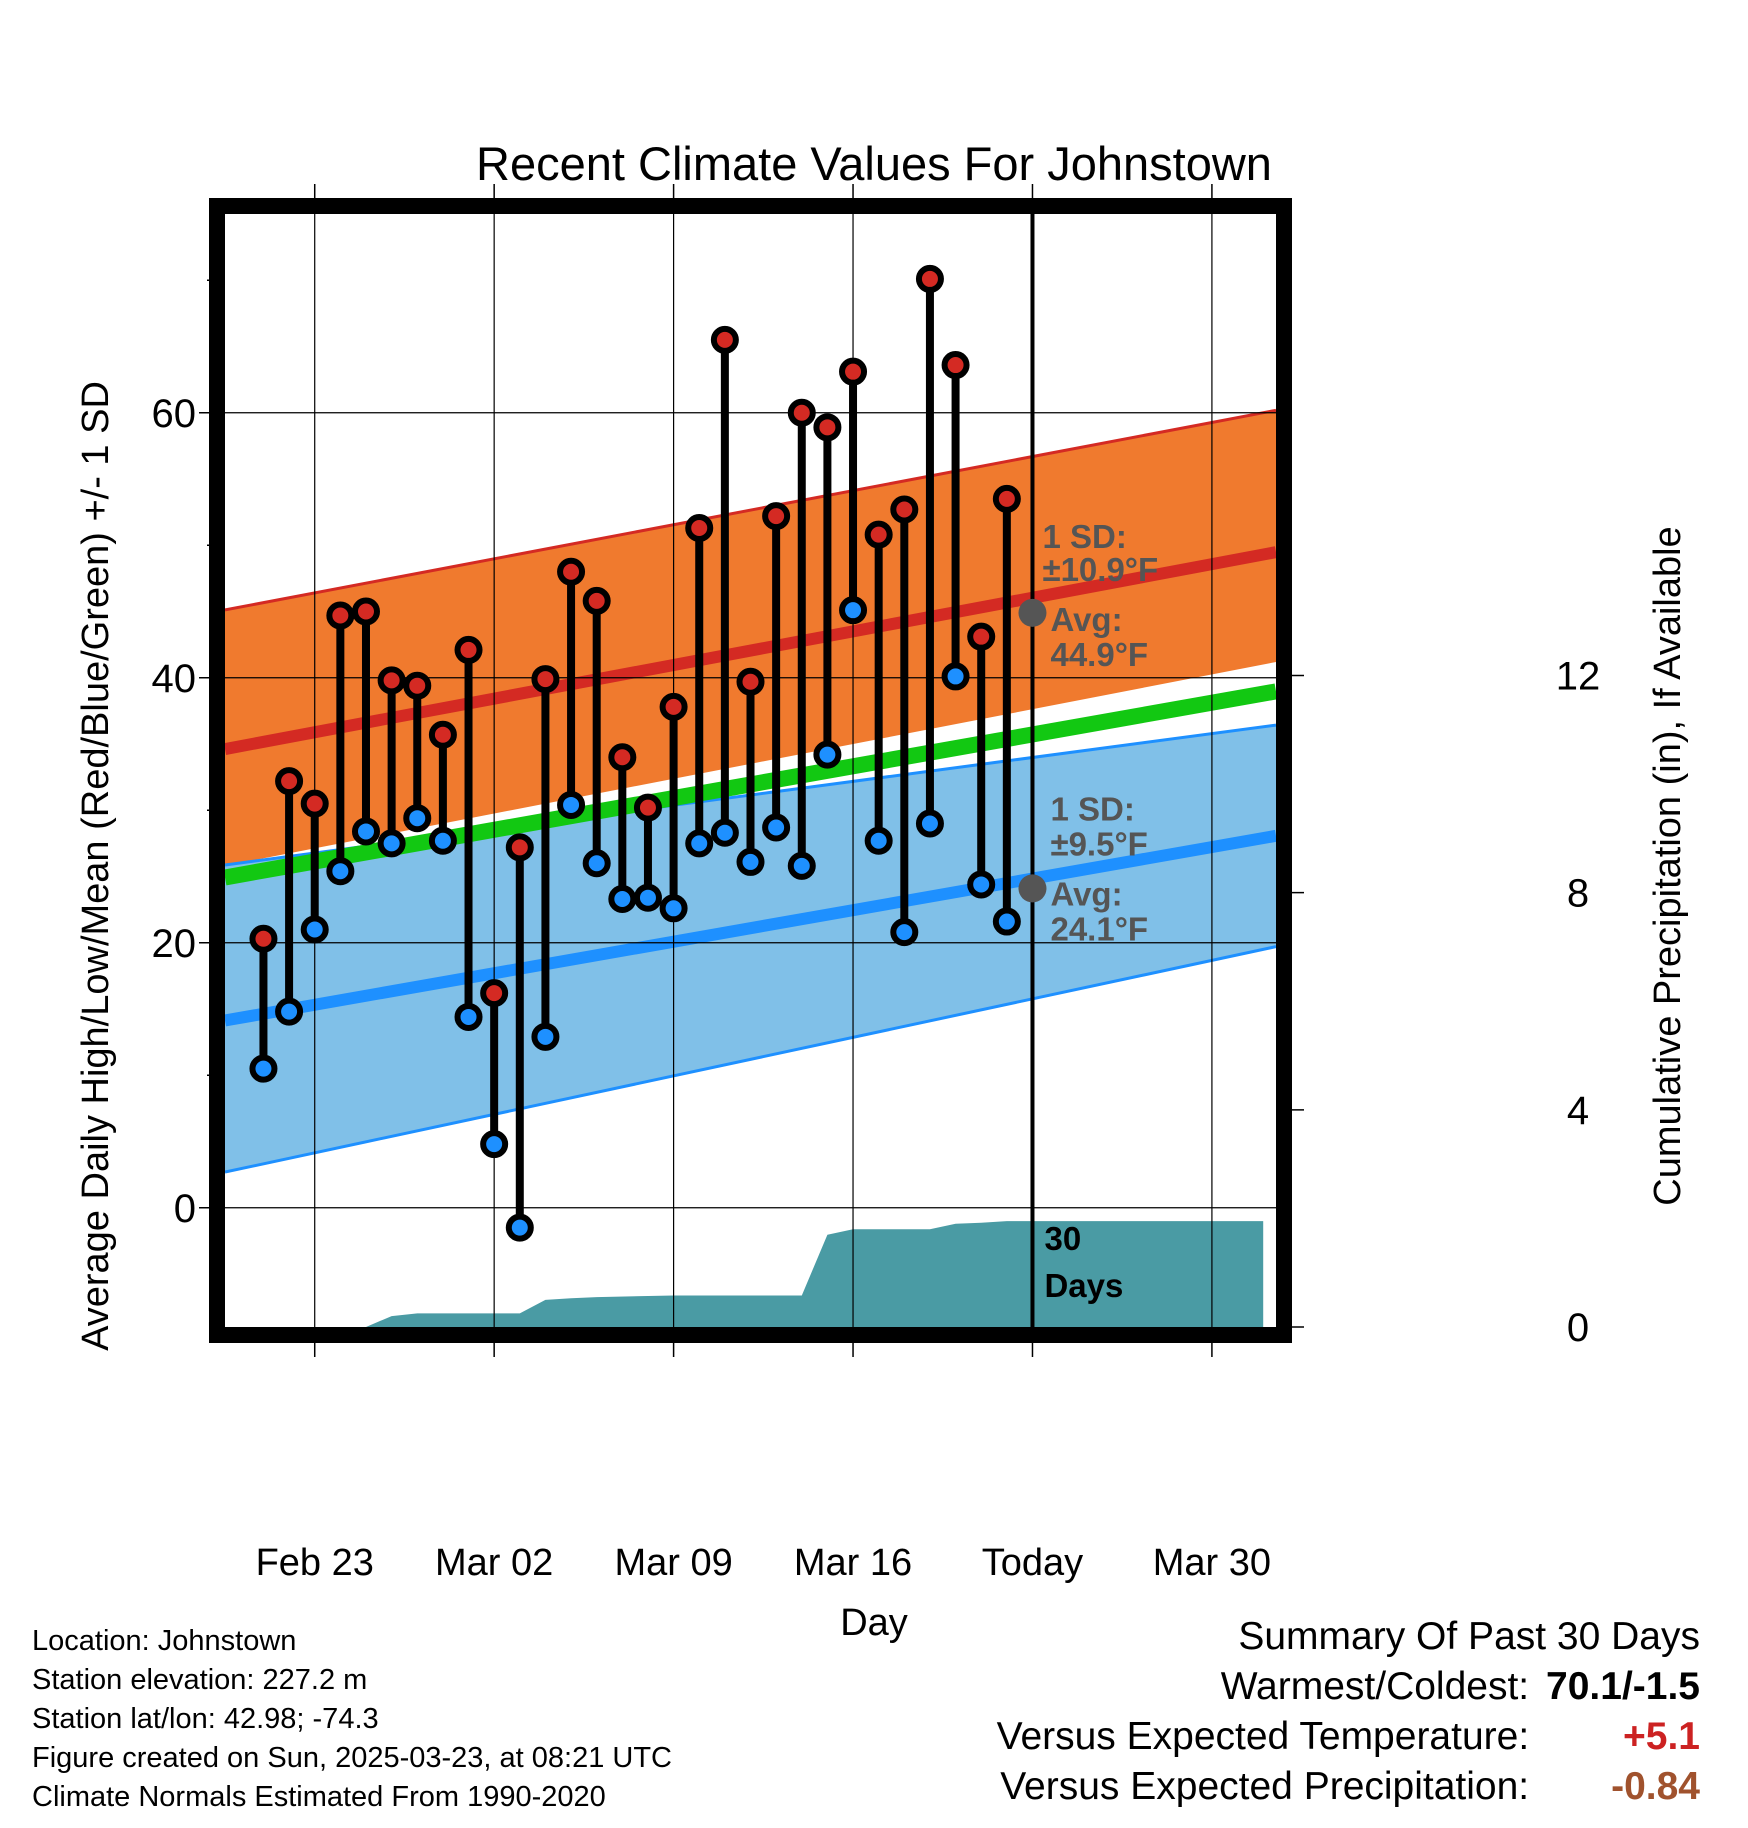  I want to click on temp-vs-expected-row: Versus Expected Temperature: +5.1, so click(1348, 1737).